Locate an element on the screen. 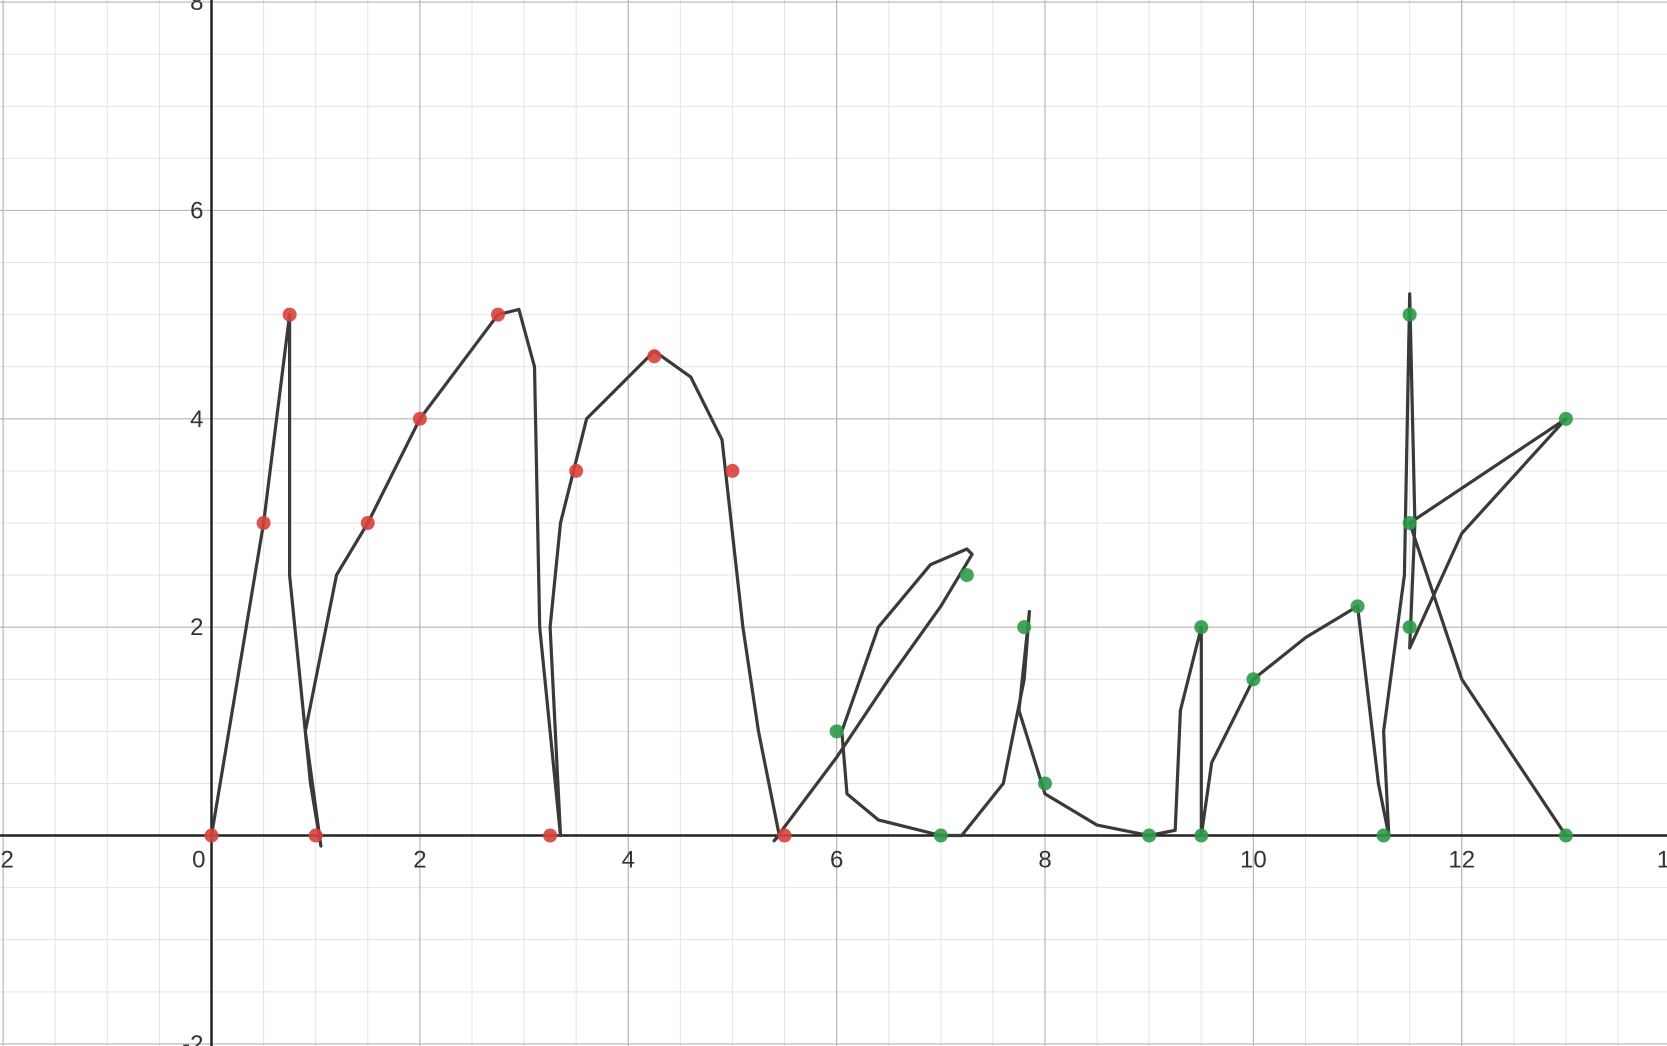 The height and width of the screenshot is (1046, 1667). y-tick-label: 6 is located at coordinates (196, 210).